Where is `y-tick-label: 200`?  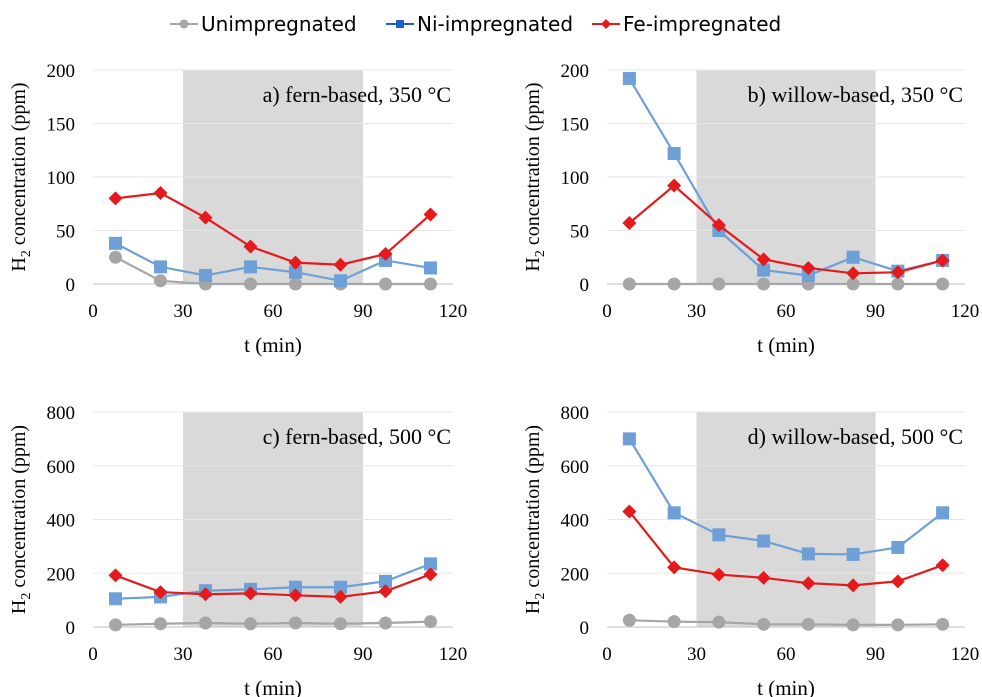
y-tick-label: 200 is located at coordinates (61, 71).